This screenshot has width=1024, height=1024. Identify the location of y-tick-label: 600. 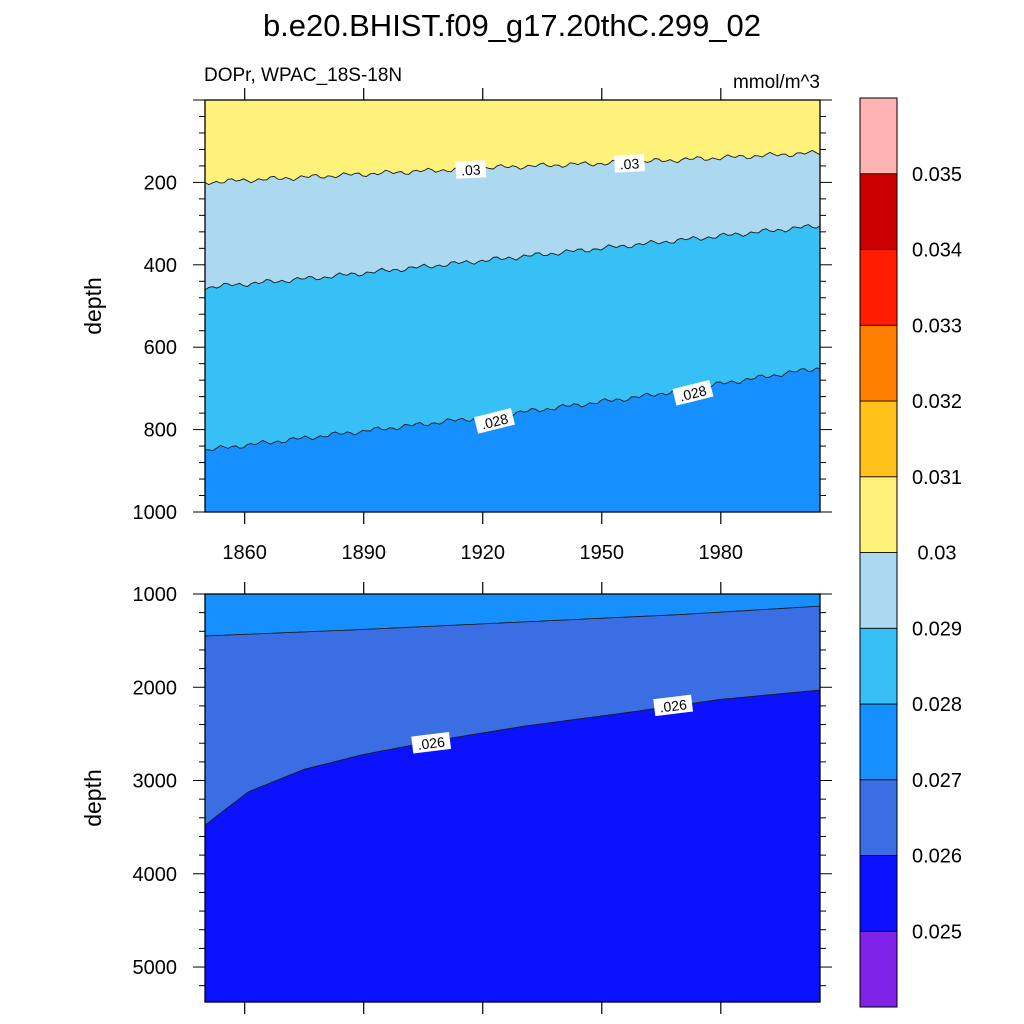
(160, 348).